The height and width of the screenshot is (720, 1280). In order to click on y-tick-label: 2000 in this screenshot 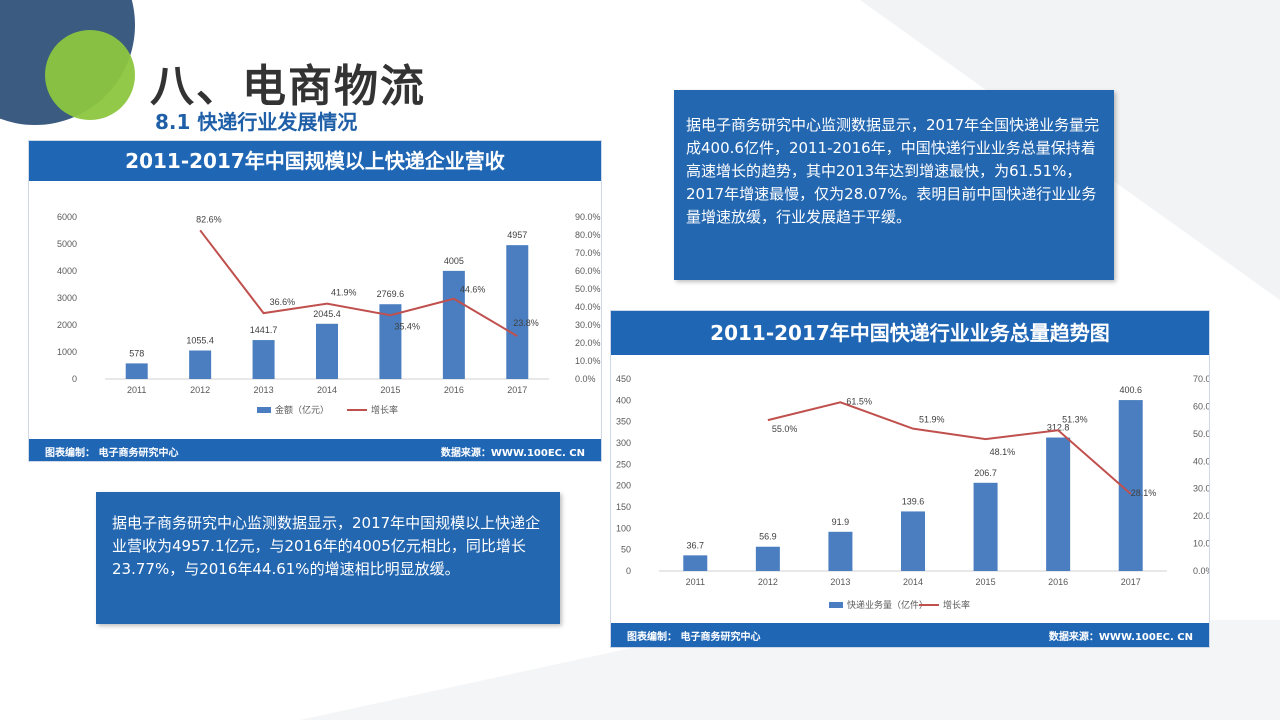, I will do `click(67, 325)`.